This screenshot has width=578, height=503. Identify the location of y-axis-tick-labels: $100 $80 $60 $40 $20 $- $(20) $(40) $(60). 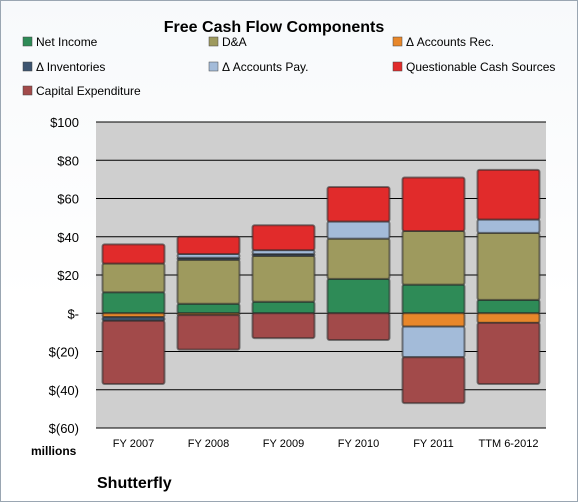
(64, 275).